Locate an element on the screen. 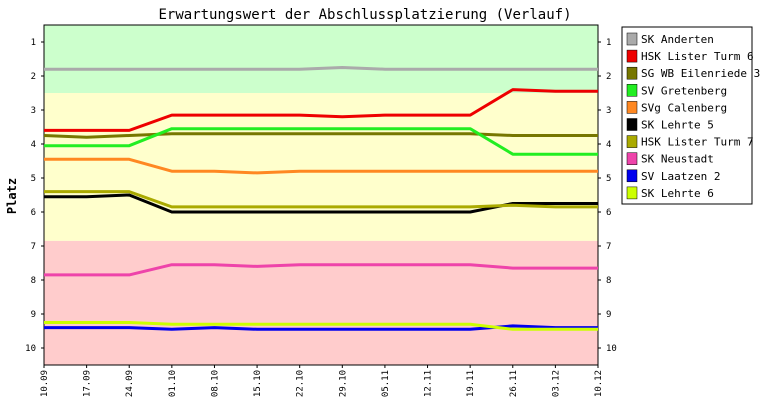 Image resolution: width=760 pixels, height=400 pixels. x-tick-label: 15.10 is located at coordinates (258, 383).